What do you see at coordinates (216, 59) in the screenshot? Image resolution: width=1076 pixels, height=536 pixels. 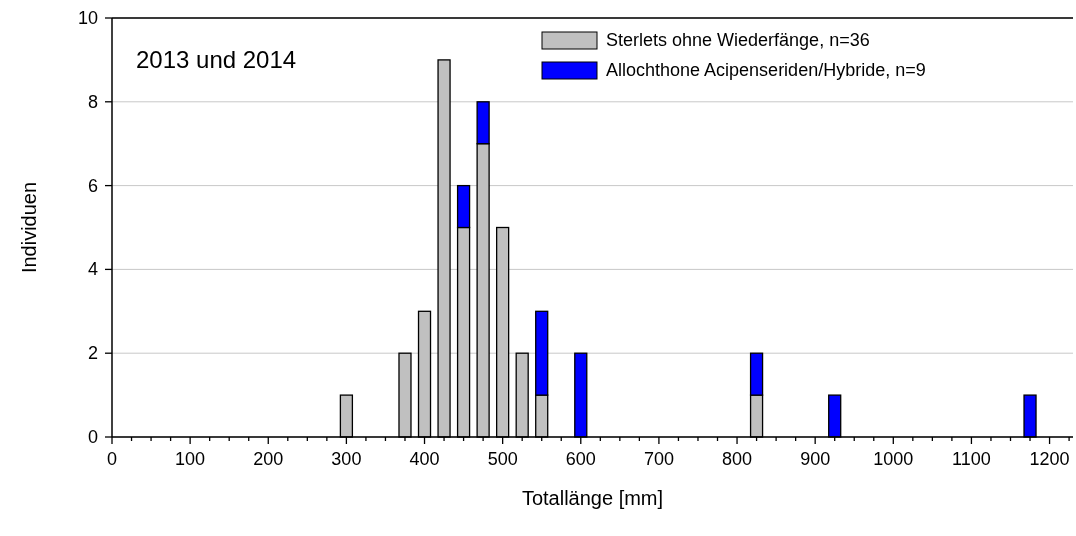 I see `annotation: 2013 und 2014` at bounding box center [216, 59].